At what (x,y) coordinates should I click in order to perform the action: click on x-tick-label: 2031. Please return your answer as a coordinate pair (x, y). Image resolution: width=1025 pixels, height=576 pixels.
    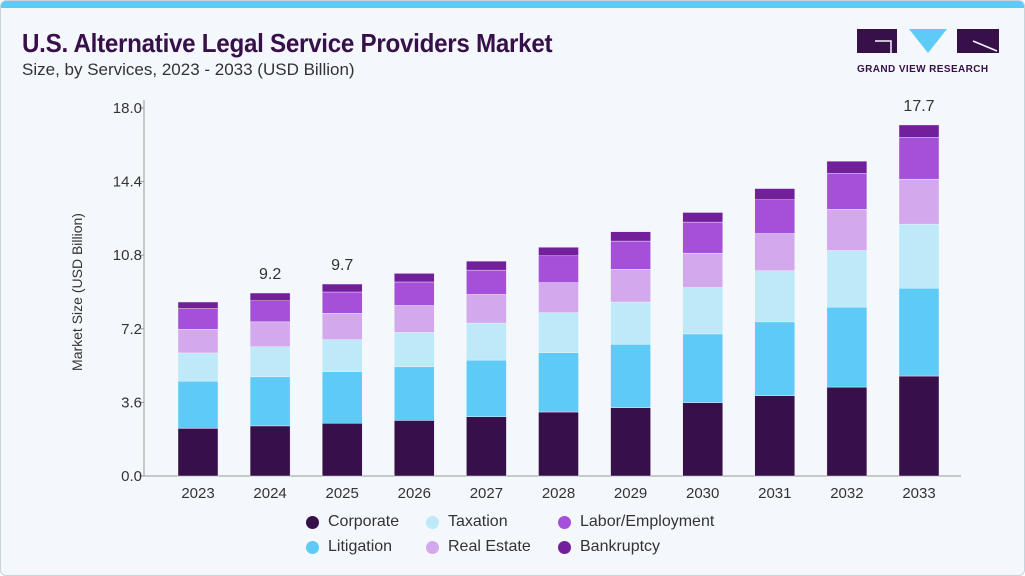
    Looking at the image, I should click on (774, 493).